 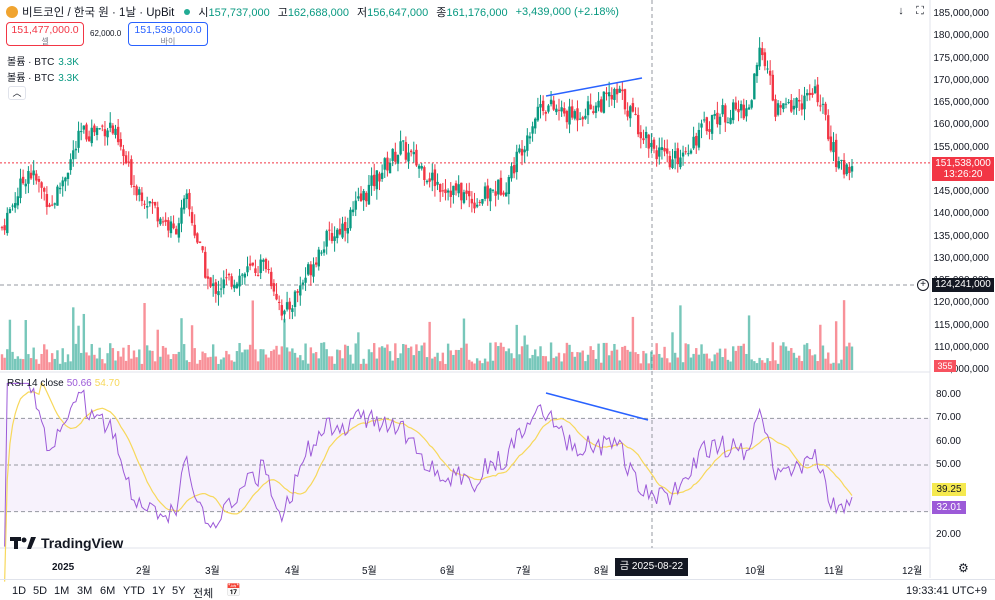 What do you see at coordinates (159, 591) in the screenshot?
I see `range-button-1y: 1Y` at bounding box center [159, 591].